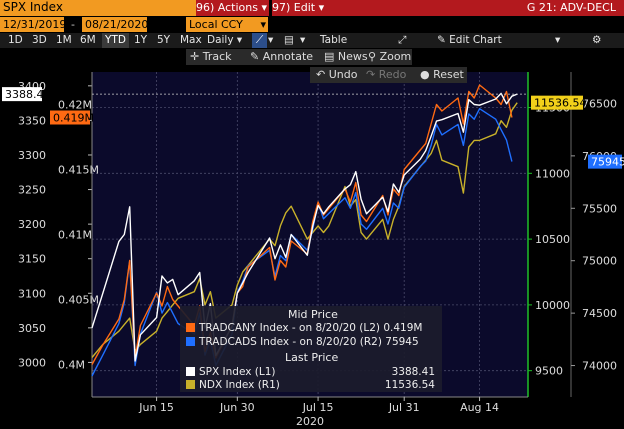  I want to click on right-title-text: G 21: ADV-DECL, so click(571, 7).